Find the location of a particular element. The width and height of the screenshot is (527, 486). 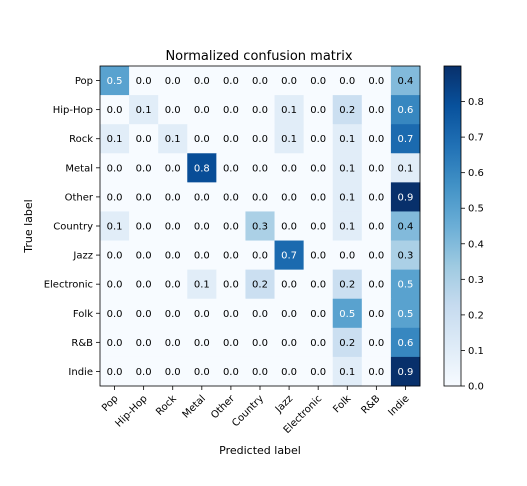

y-axis-label: True label is located at coordinates (28, 226).